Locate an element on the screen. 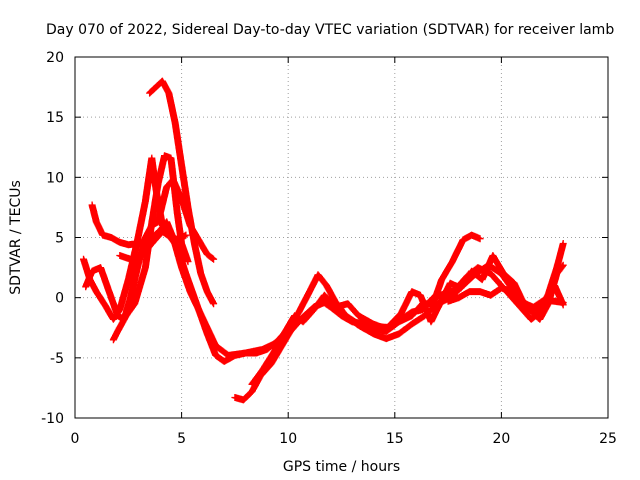 The image size is (640, 480). series-track-i is located at coordinates (153, 245).